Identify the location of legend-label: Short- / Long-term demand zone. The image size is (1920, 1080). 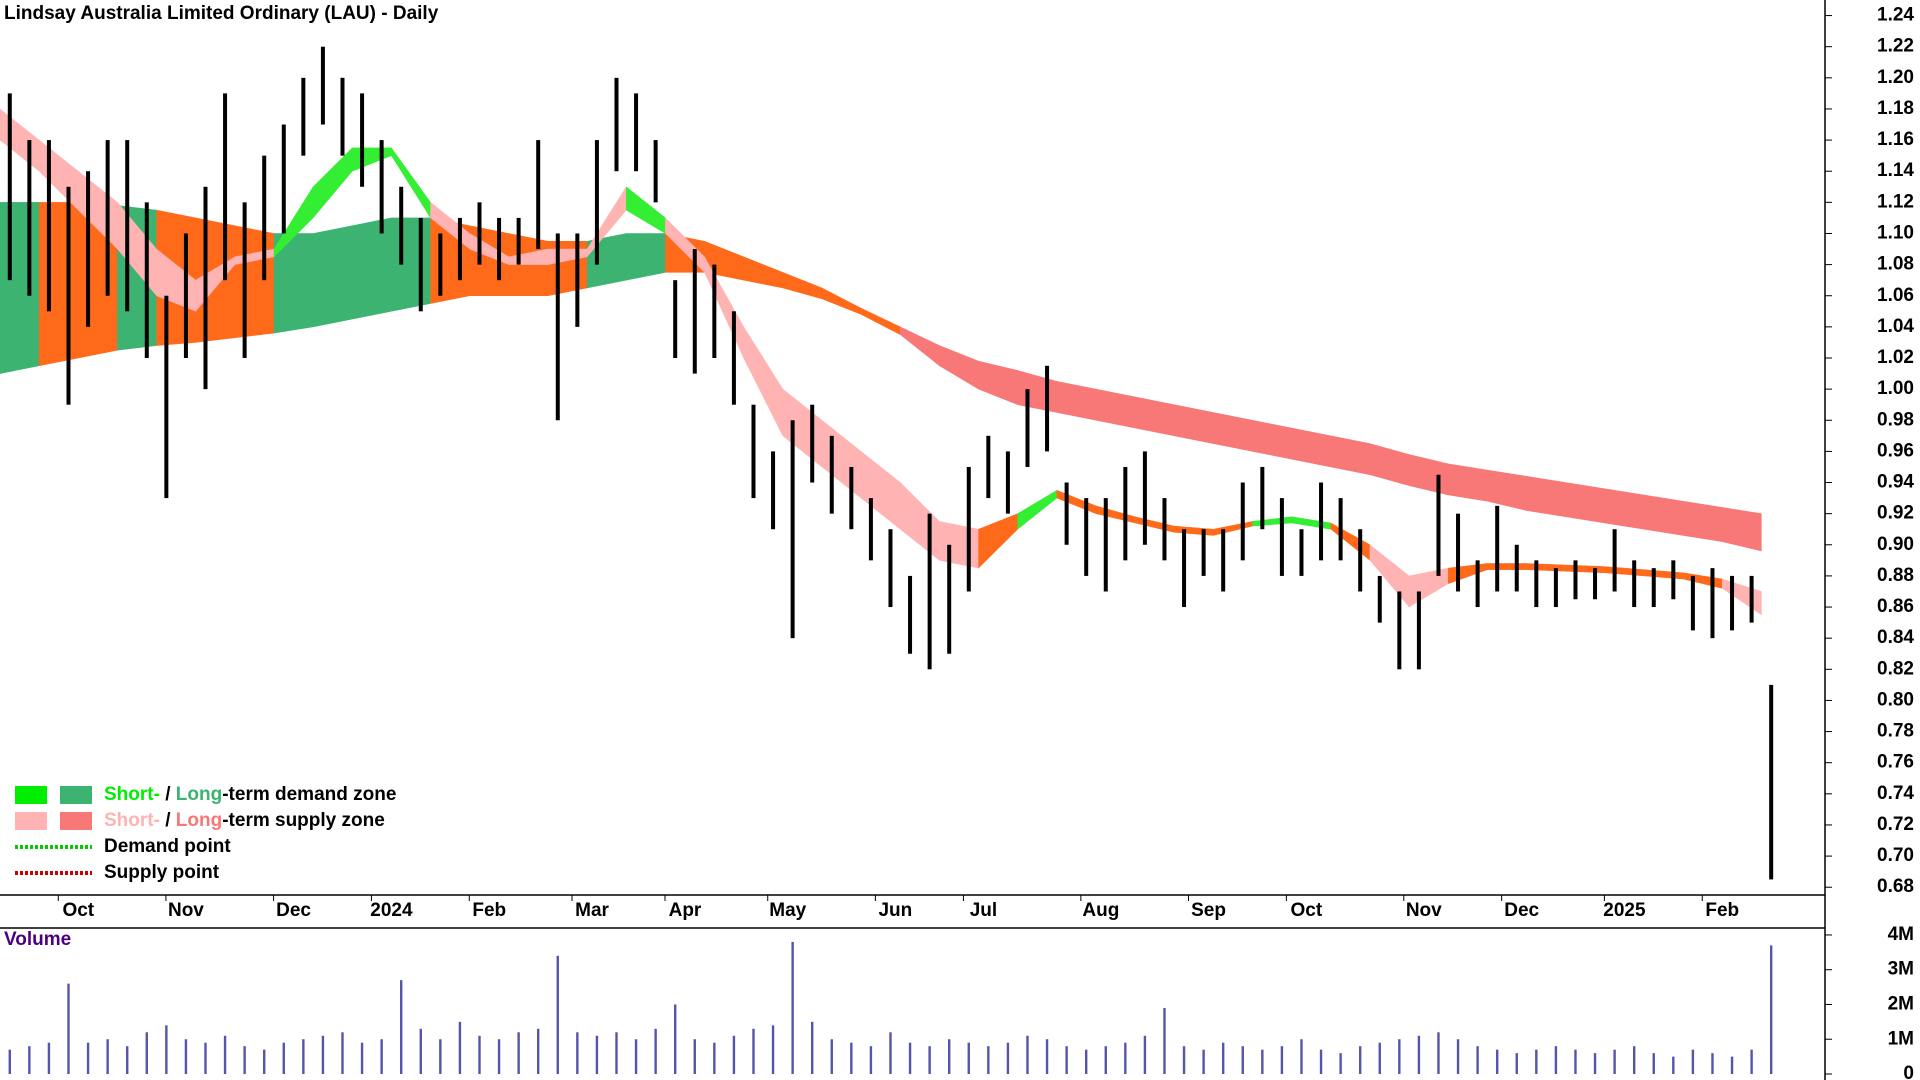
(250, 794).